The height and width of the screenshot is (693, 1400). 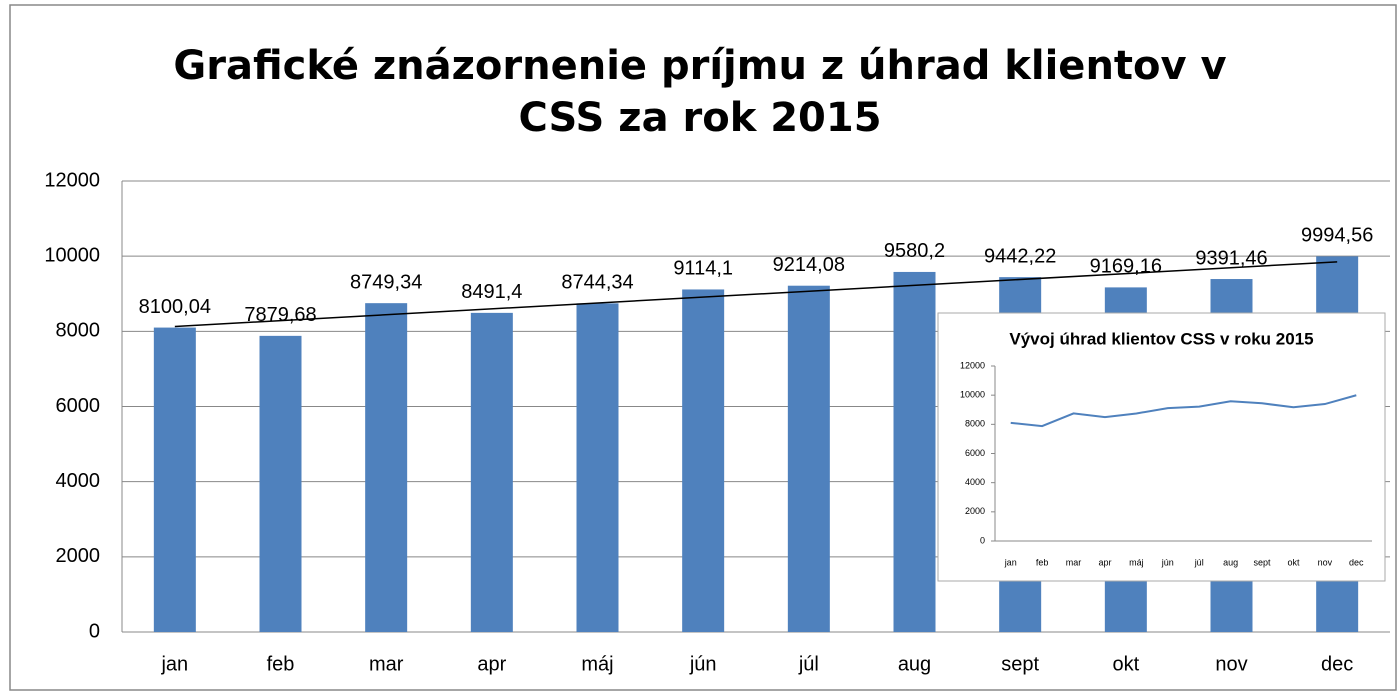 What do you see at coordinates (1161, 447) in the screenshot?
I see `inset-background` at bounding box center [1161, 447].